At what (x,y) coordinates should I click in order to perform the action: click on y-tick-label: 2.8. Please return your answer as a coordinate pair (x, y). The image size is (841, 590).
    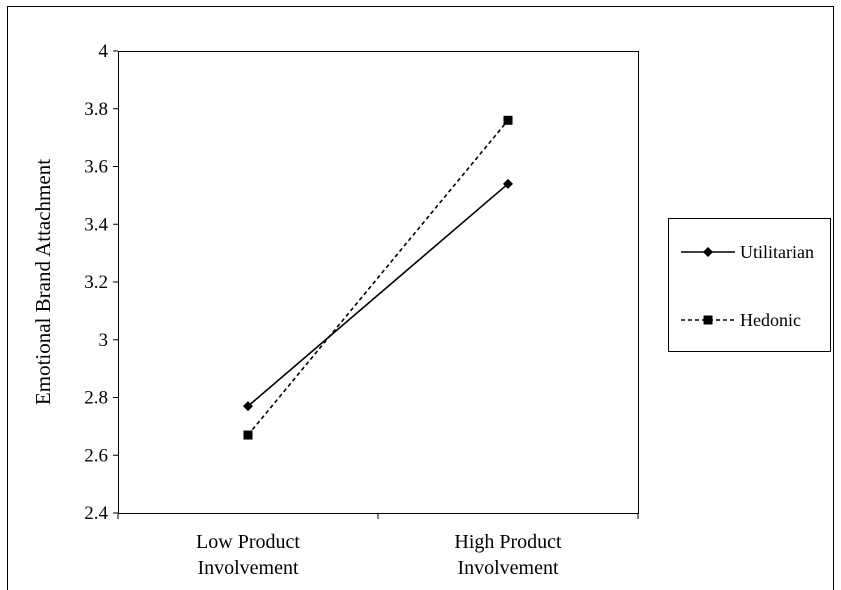
    Looking at the image, I should click on (96, 398).